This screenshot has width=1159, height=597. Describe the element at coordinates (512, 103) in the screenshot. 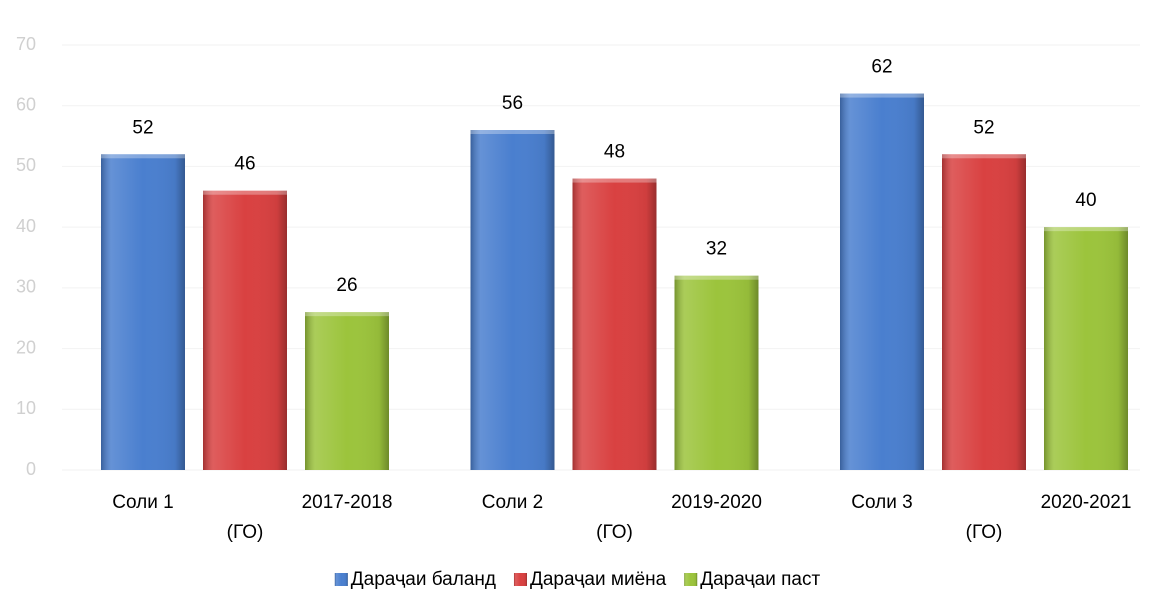

I see `data-label: 56` at that location.